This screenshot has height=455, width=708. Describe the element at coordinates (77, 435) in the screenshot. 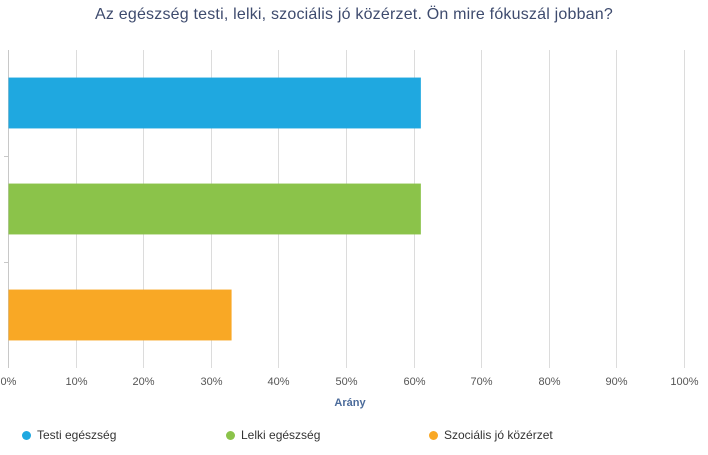

I see `legend-label: Testi egészség` at that location.